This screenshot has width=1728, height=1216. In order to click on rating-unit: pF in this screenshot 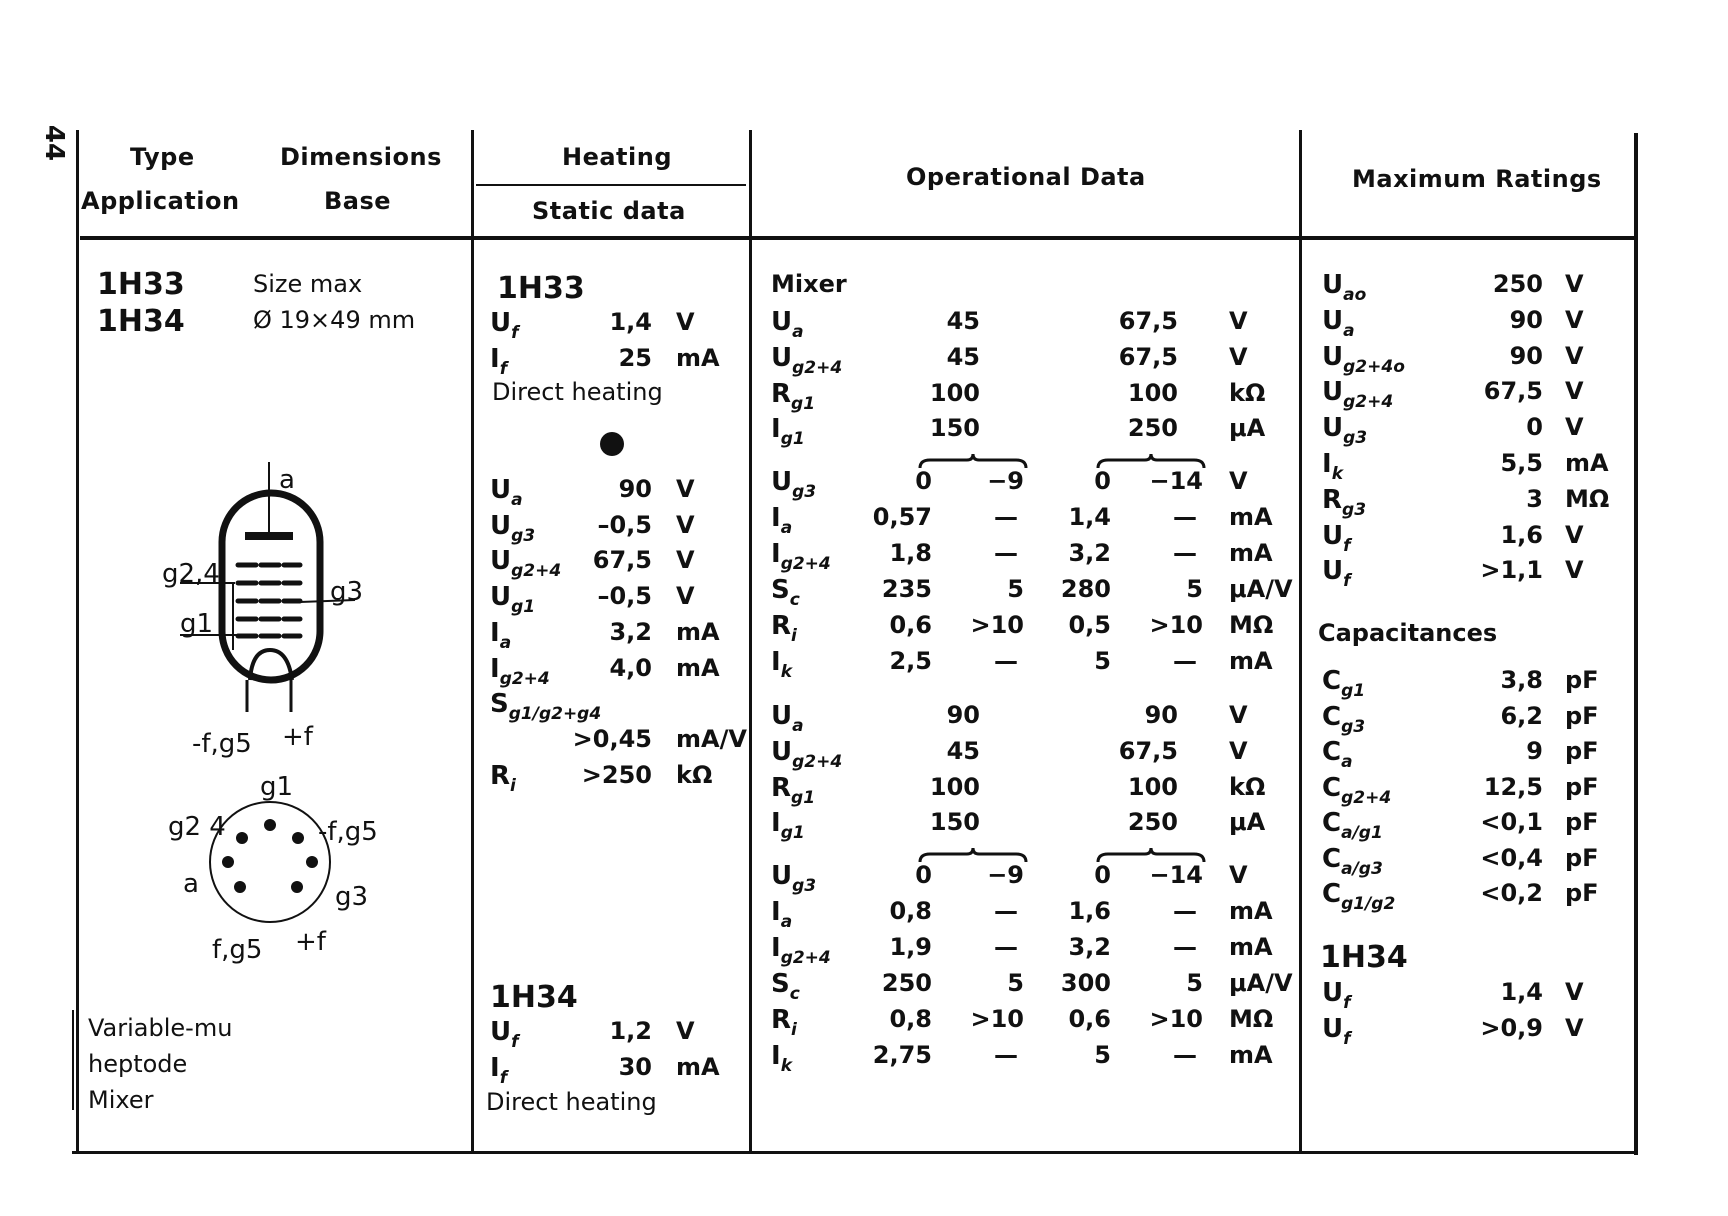, I will do `click(1582, 715)`.